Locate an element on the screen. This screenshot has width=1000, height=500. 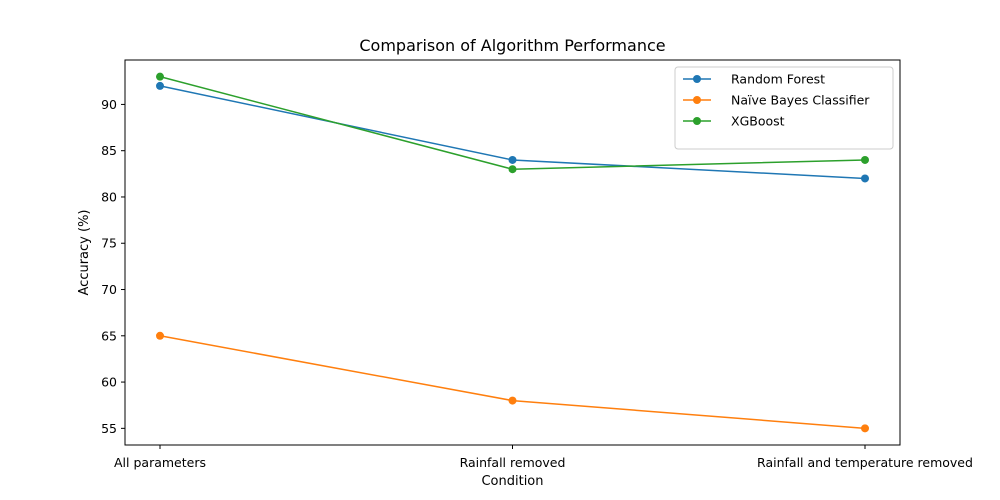
x-tick-label-all-parameters: All parameters is located at coordinates (160, 462).